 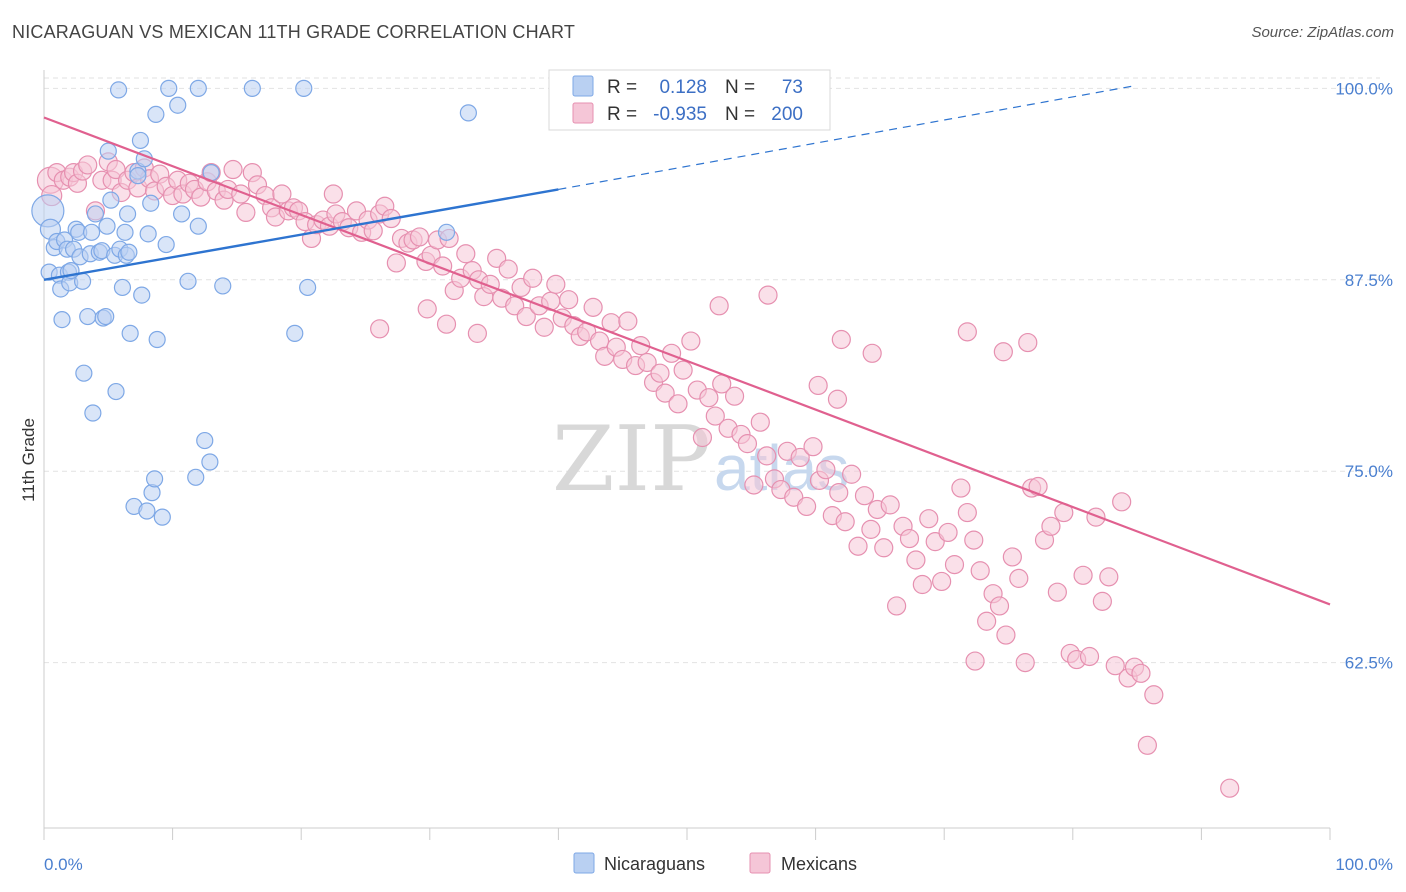 I want to click on watermark-zip: ZIP, so click(x=631, y=459).